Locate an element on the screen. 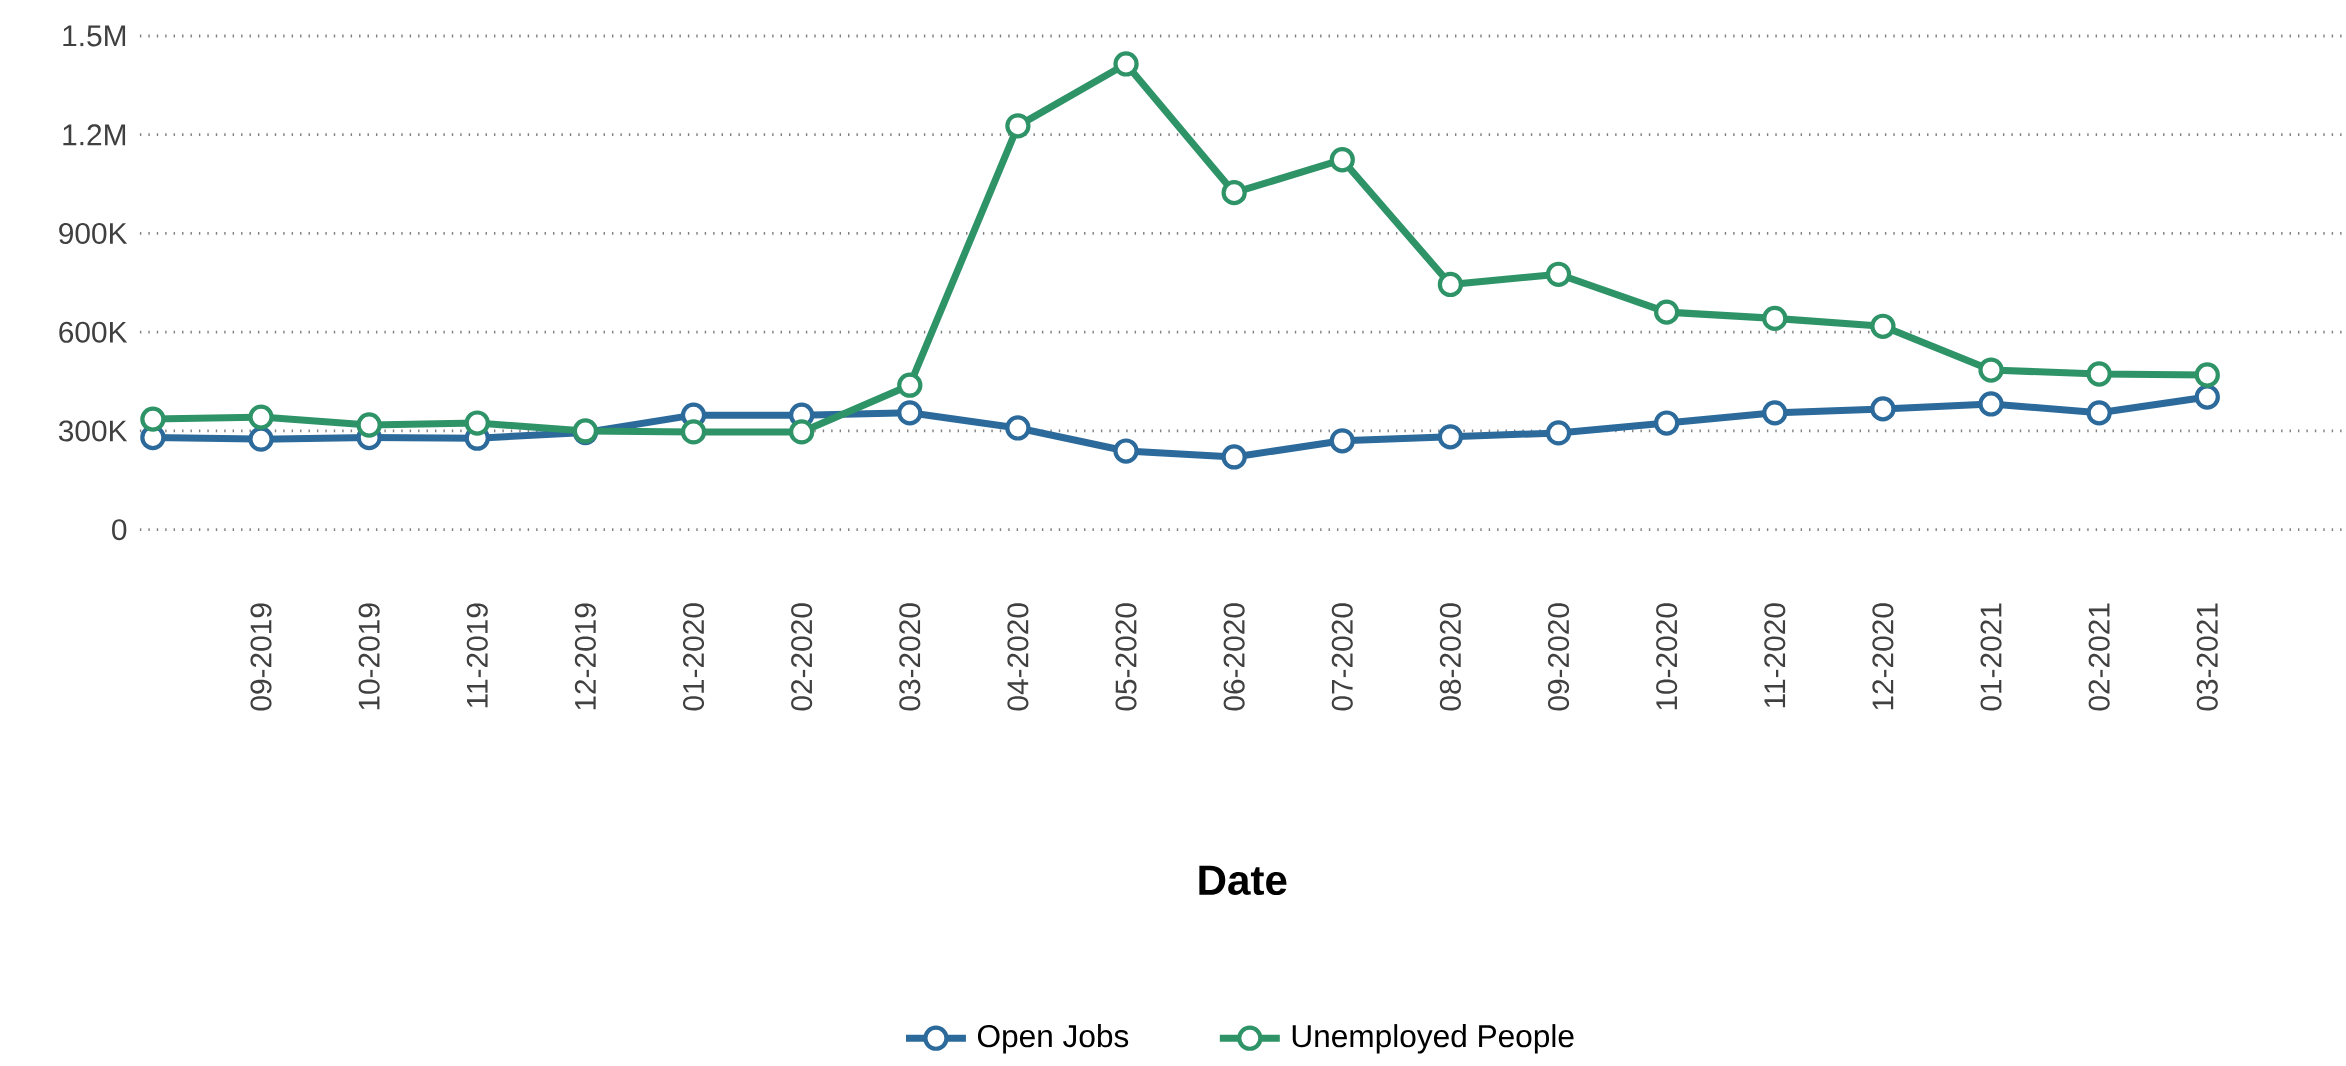 The height and width of the screenshot is (1066, 2346). x-tick-label: 03-2020 is located at coordinates (910, 657).